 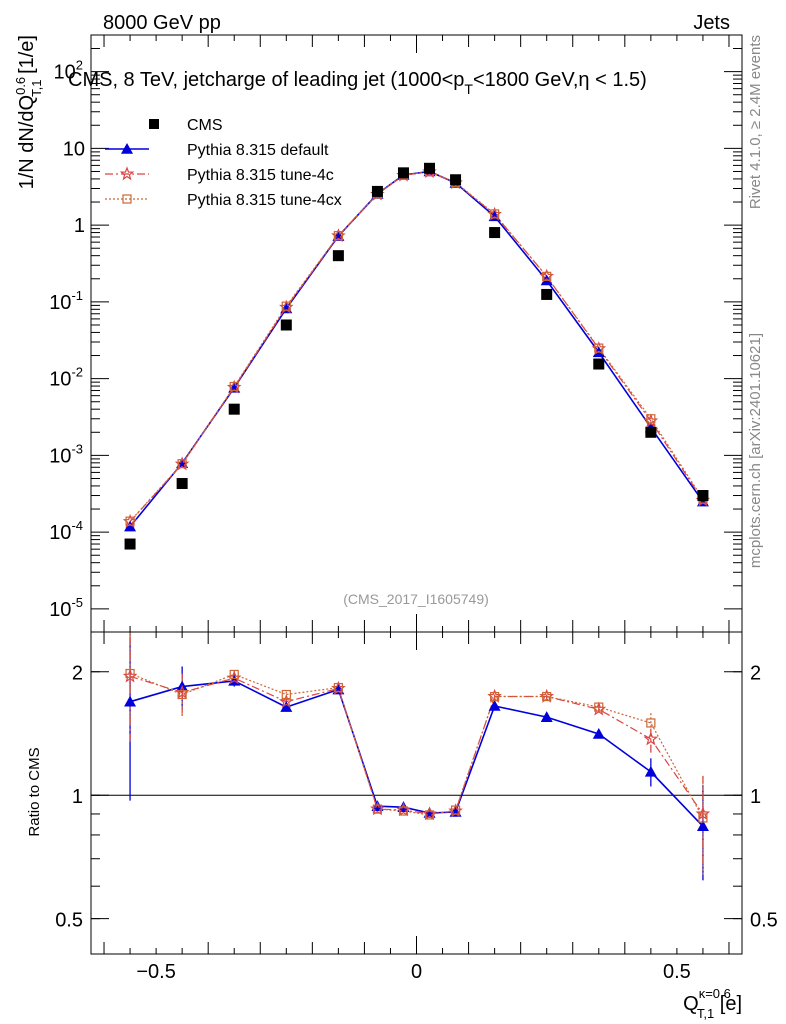 What do you see at coordinates (705, 1013) in the screenshot?
I see `x-title-sub: T,1` at bounding box center [705, 1013].